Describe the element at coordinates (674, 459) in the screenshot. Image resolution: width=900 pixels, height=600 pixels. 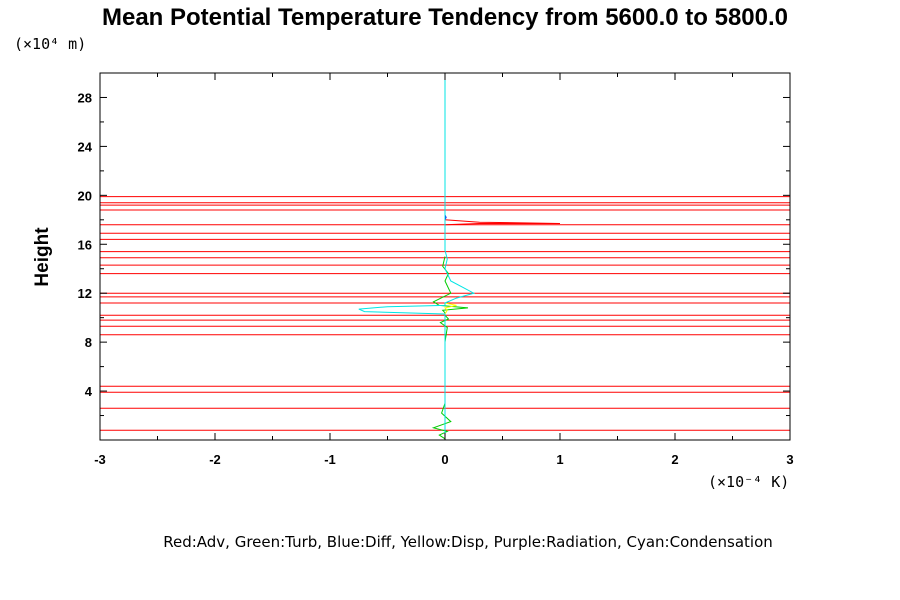
I see `x-tick-label: 2` at that location.